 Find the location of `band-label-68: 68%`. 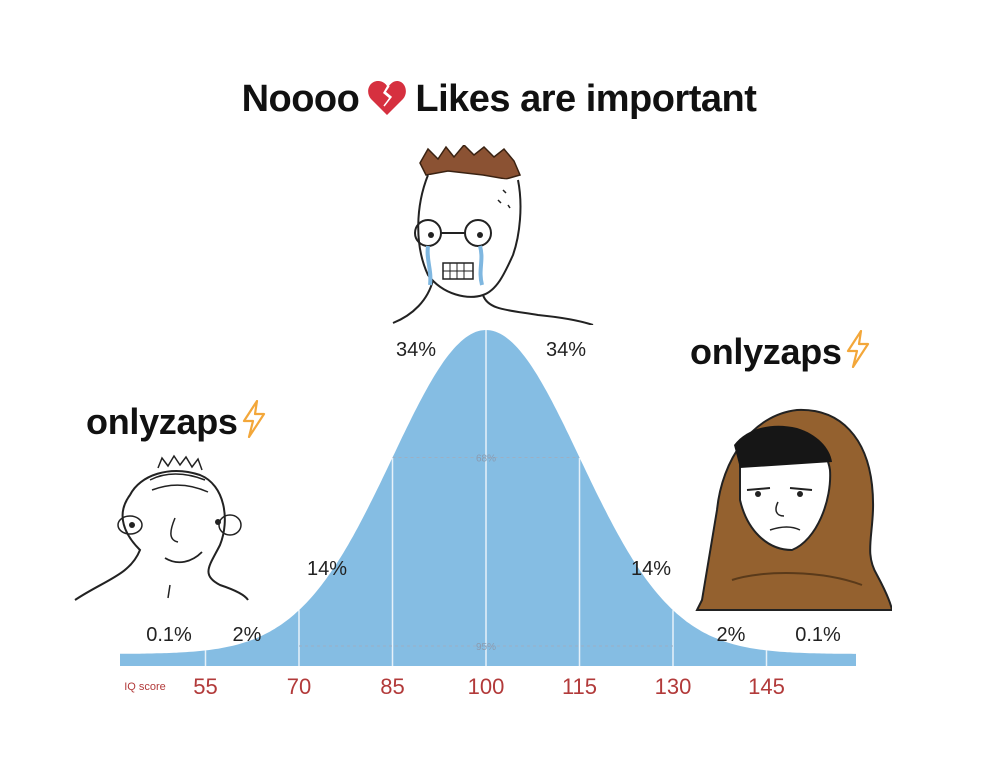

band-label-68: 68% is located at coordinates (486, 458).